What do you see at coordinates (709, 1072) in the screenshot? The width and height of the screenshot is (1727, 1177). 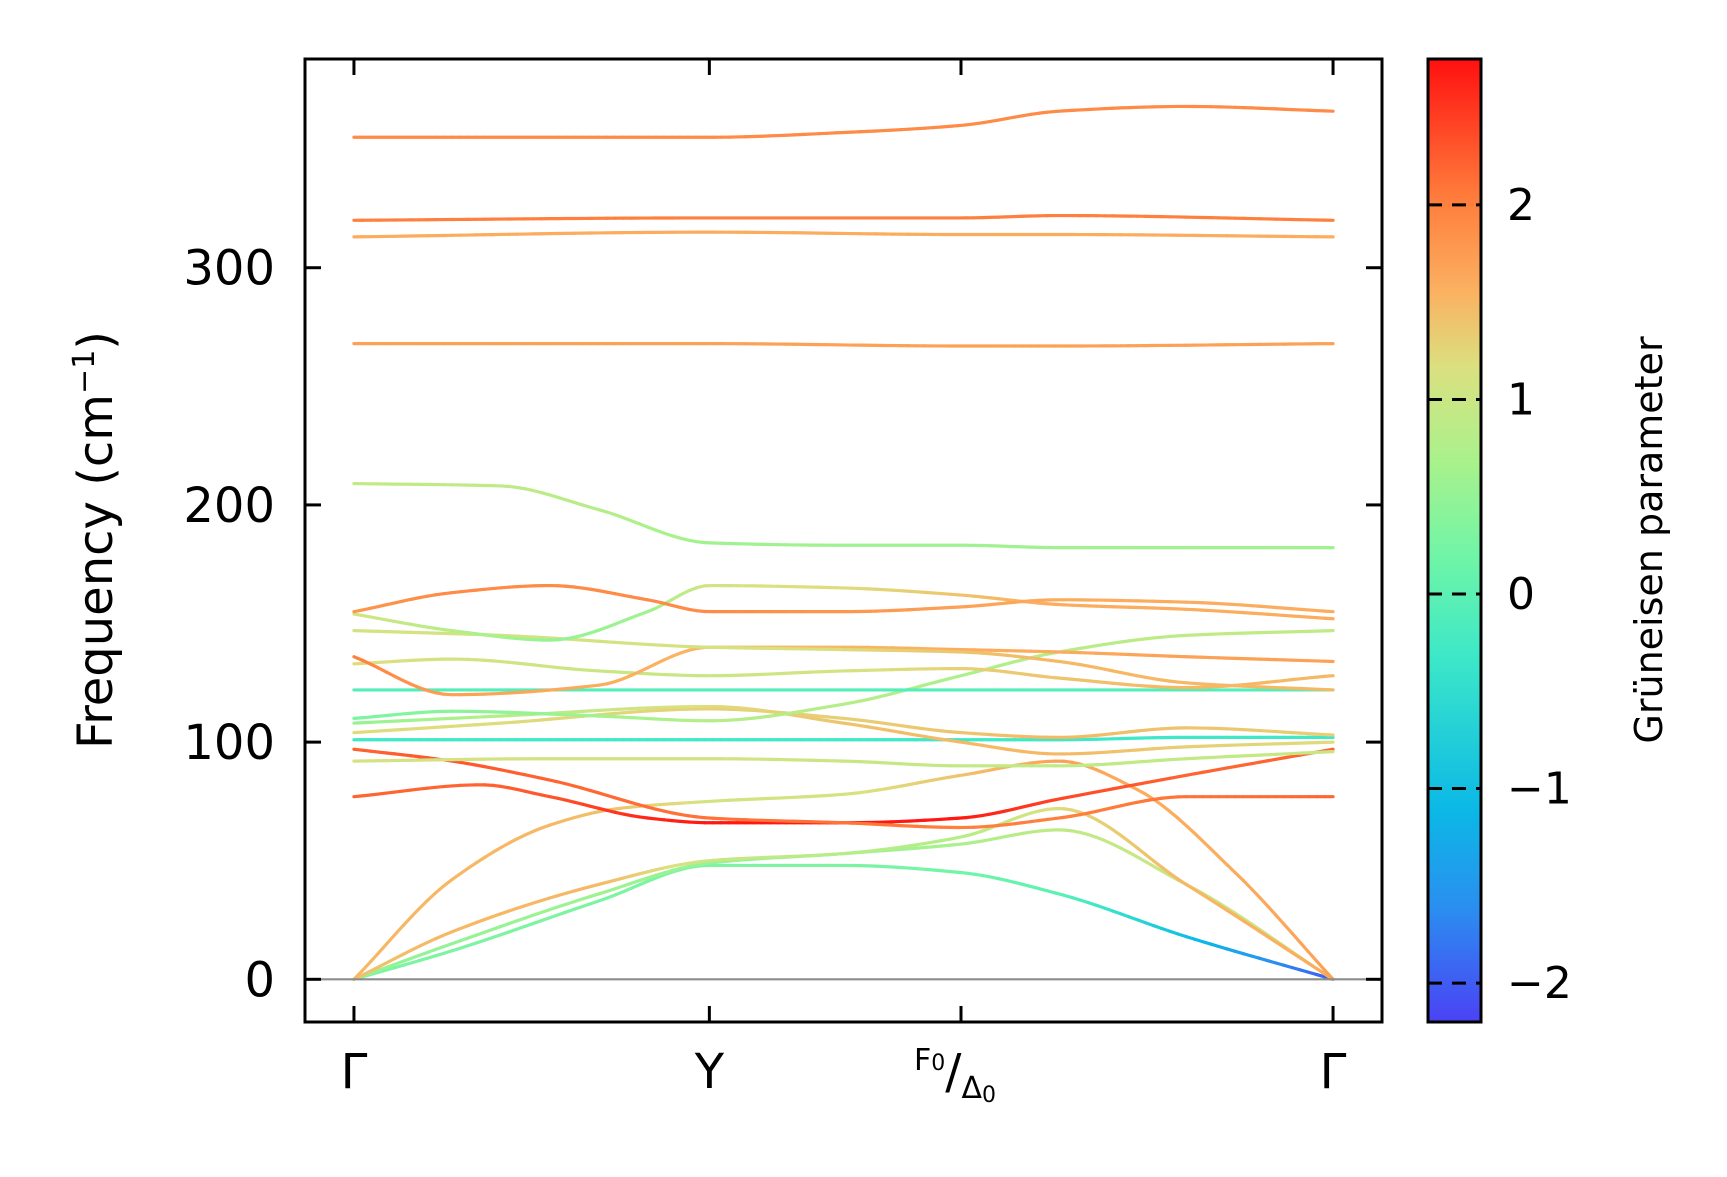 I see `x-tick-label: Y` at bounding box center [709, 1072].